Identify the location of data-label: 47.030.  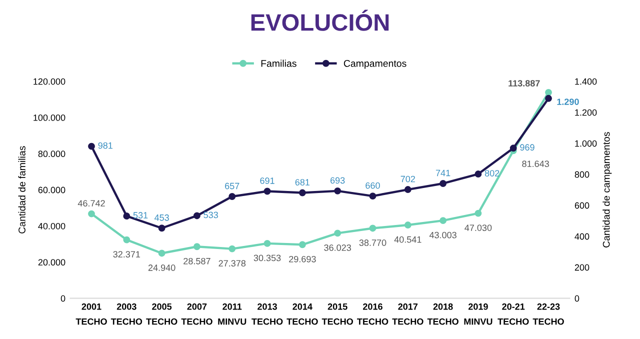
(478, 227).